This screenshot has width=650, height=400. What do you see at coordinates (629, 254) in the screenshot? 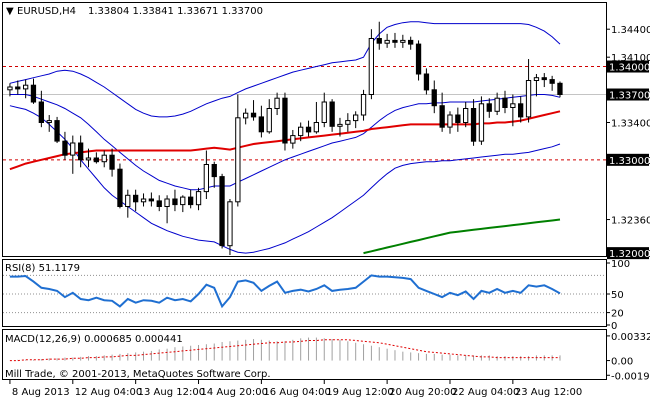
I see `price-highlight-label: 1.32000` at bounding box center [629, 254].